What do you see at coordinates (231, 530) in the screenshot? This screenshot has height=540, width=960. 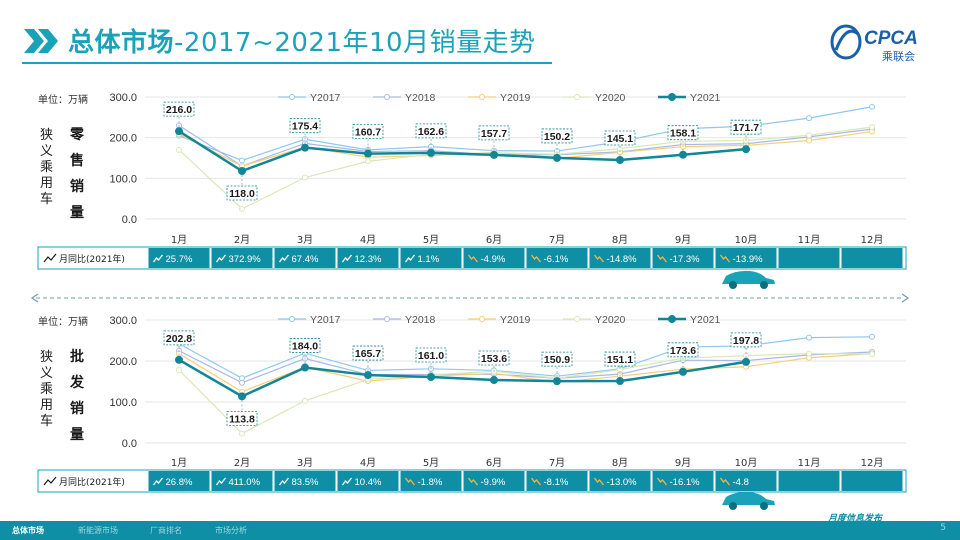 I see `nav-market-analysis: 市场分析` at bounding box center [231, 530].